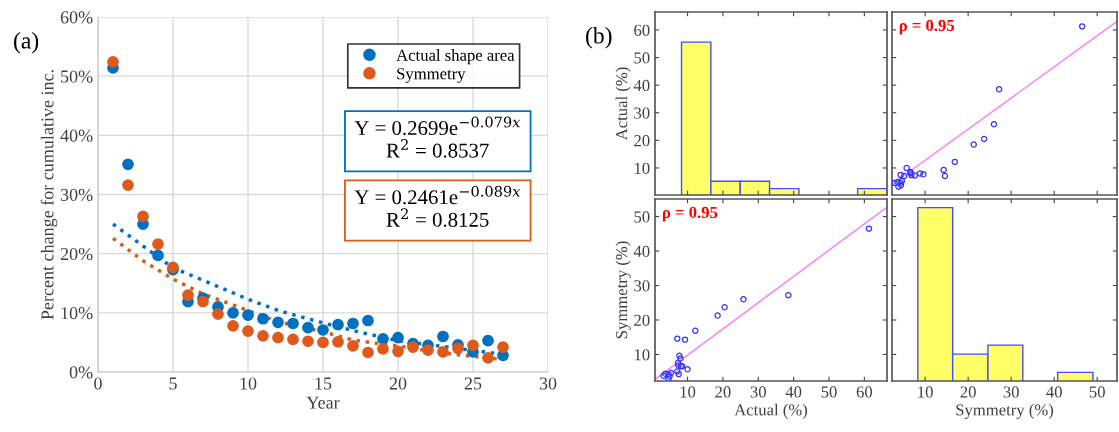 The width and height of the screenshot is (1119, 432). I want to click on y-tick-label: 50%, so click(77, 76).